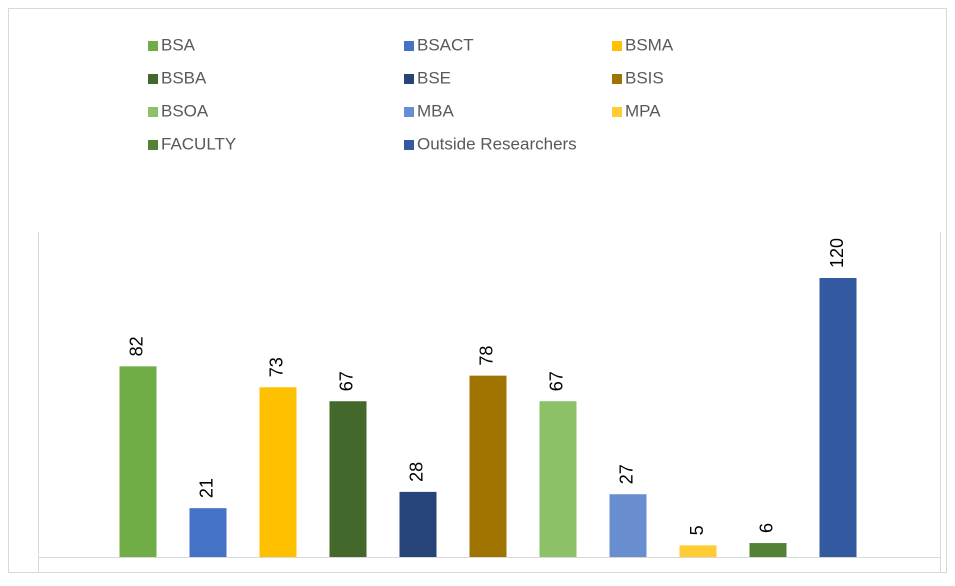 The height and width of the screenshot is (586, 955). Describe the element at coordinates (837, 253) in the screenshot. I see `data-label: 120` at that location.